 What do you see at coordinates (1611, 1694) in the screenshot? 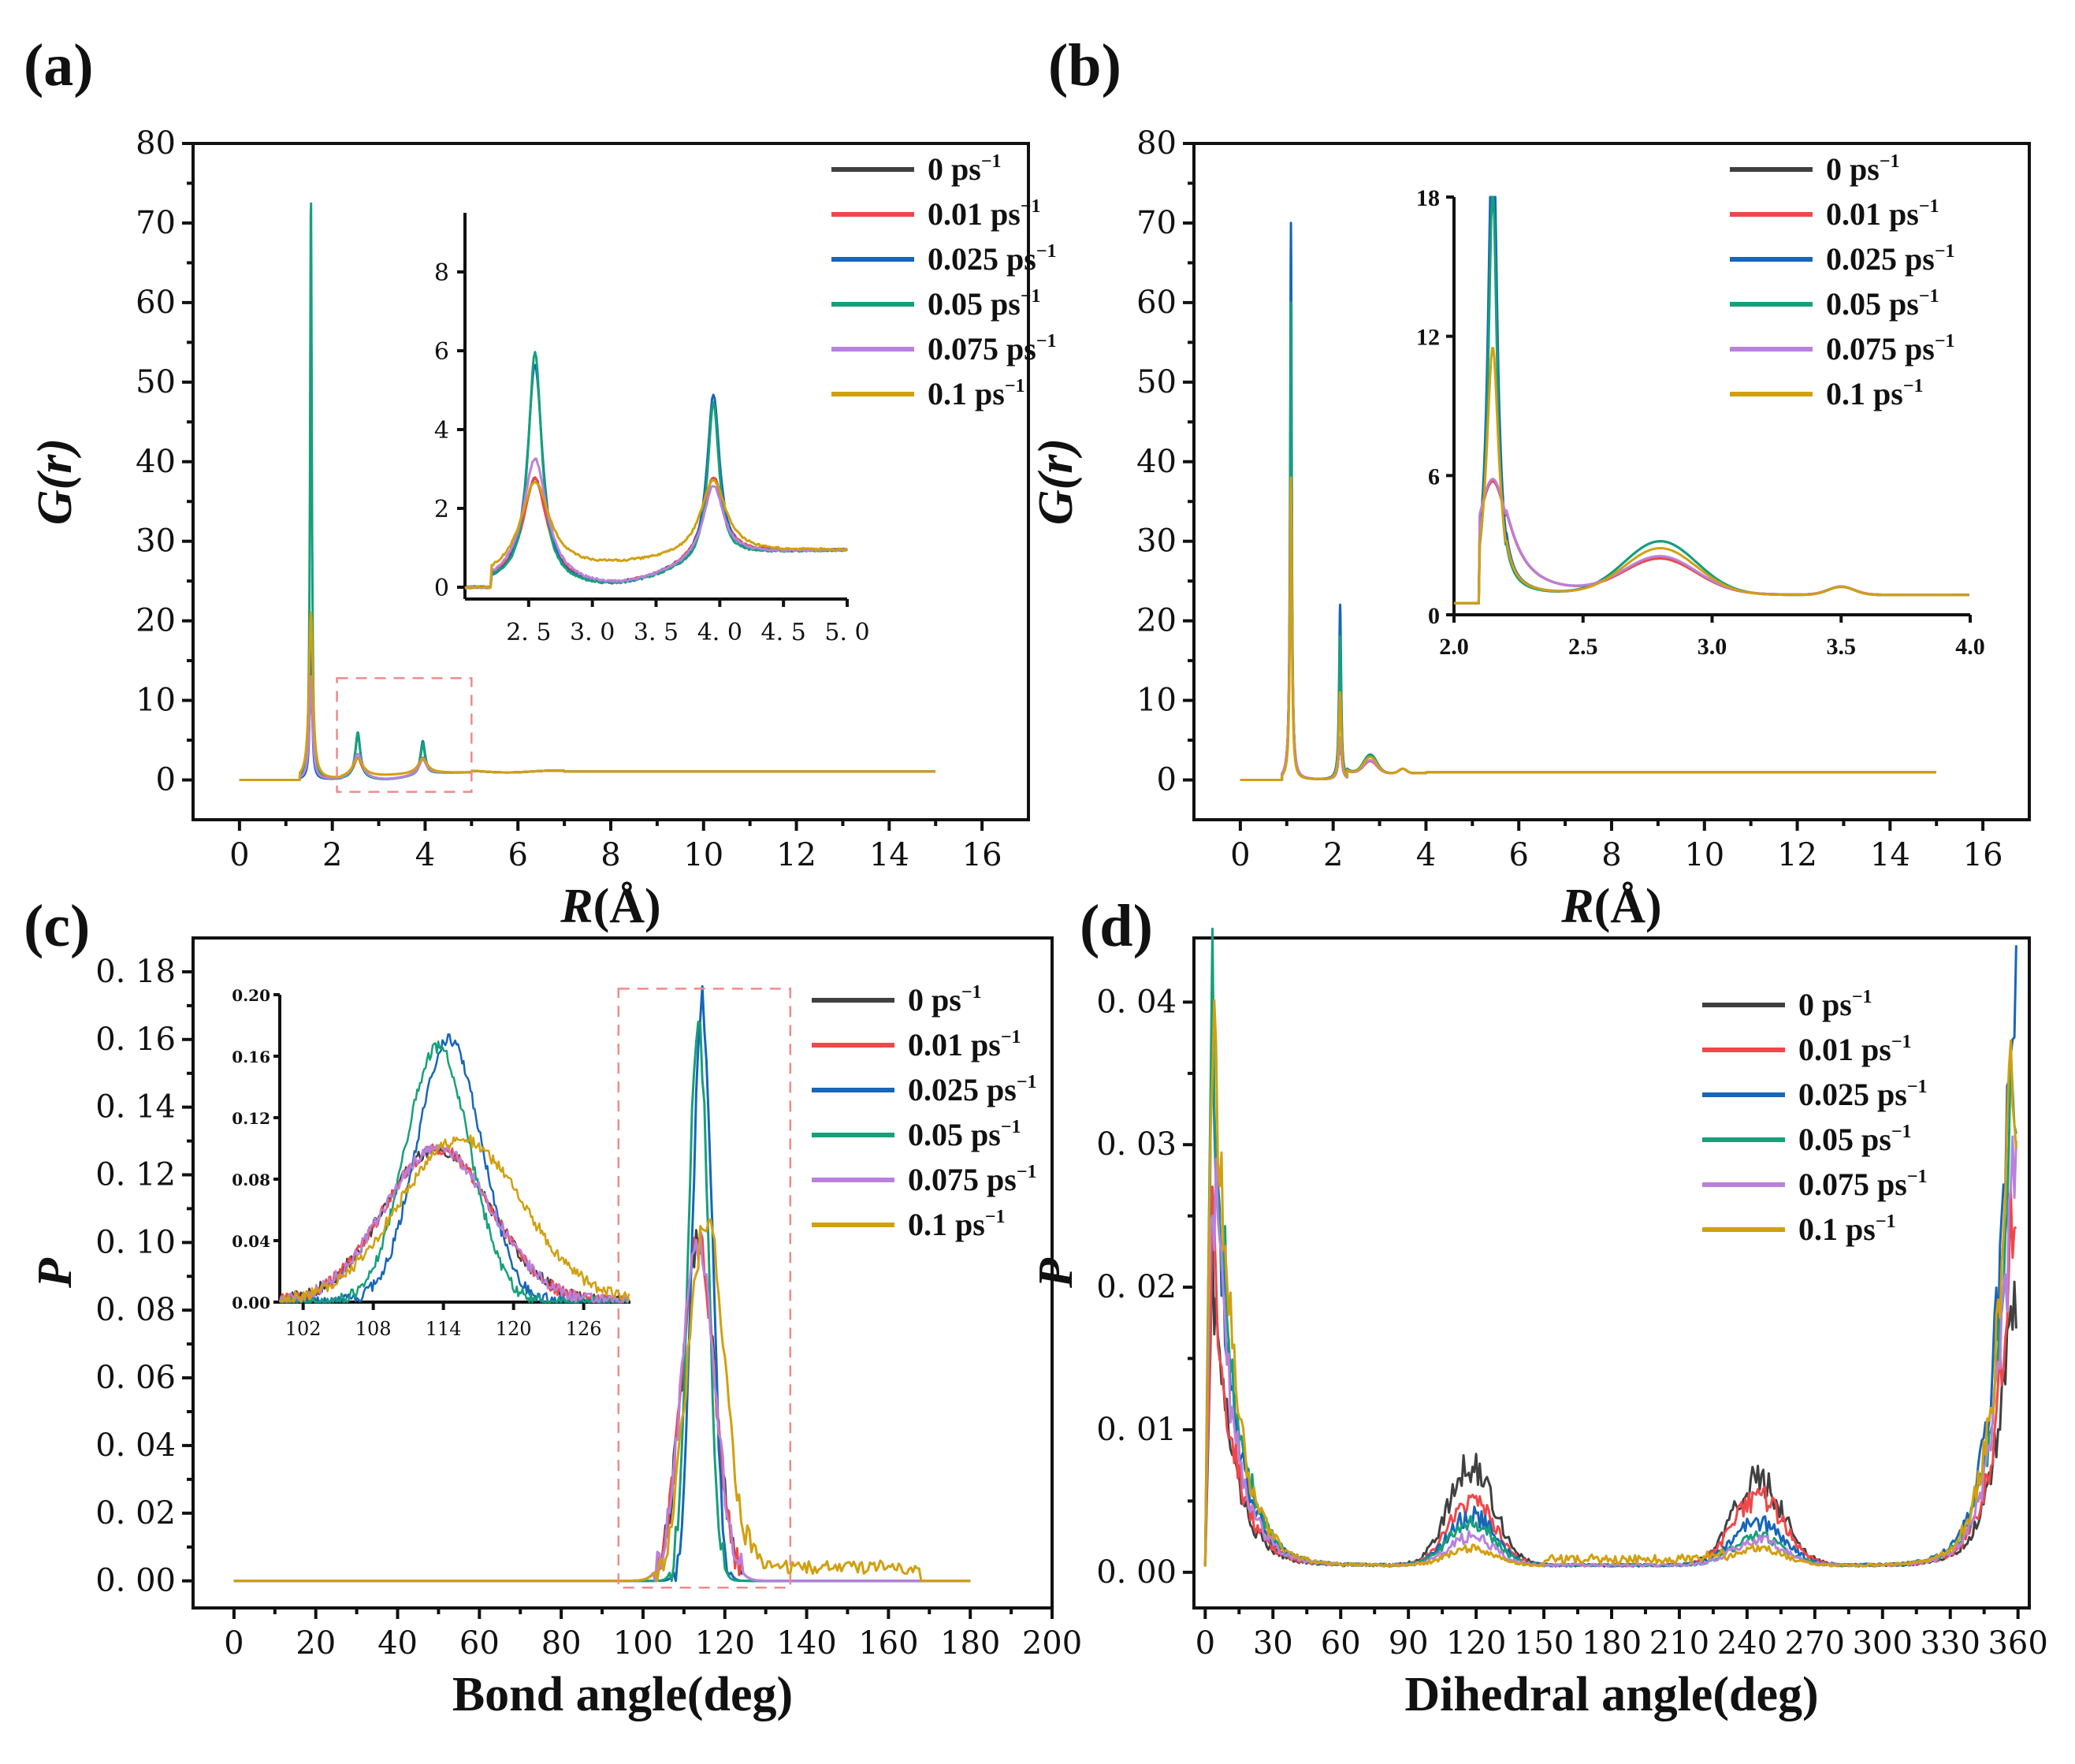
I see `x-axis-title: Dihedral angle(deg)` at bounding box center [1611, 1694].